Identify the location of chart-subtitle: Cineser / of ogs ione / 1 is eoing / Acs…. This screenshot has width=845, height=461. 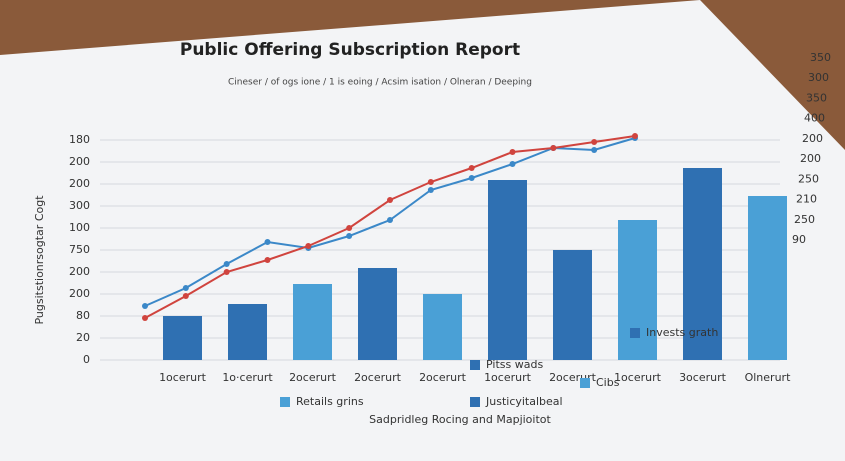
(380, 83).